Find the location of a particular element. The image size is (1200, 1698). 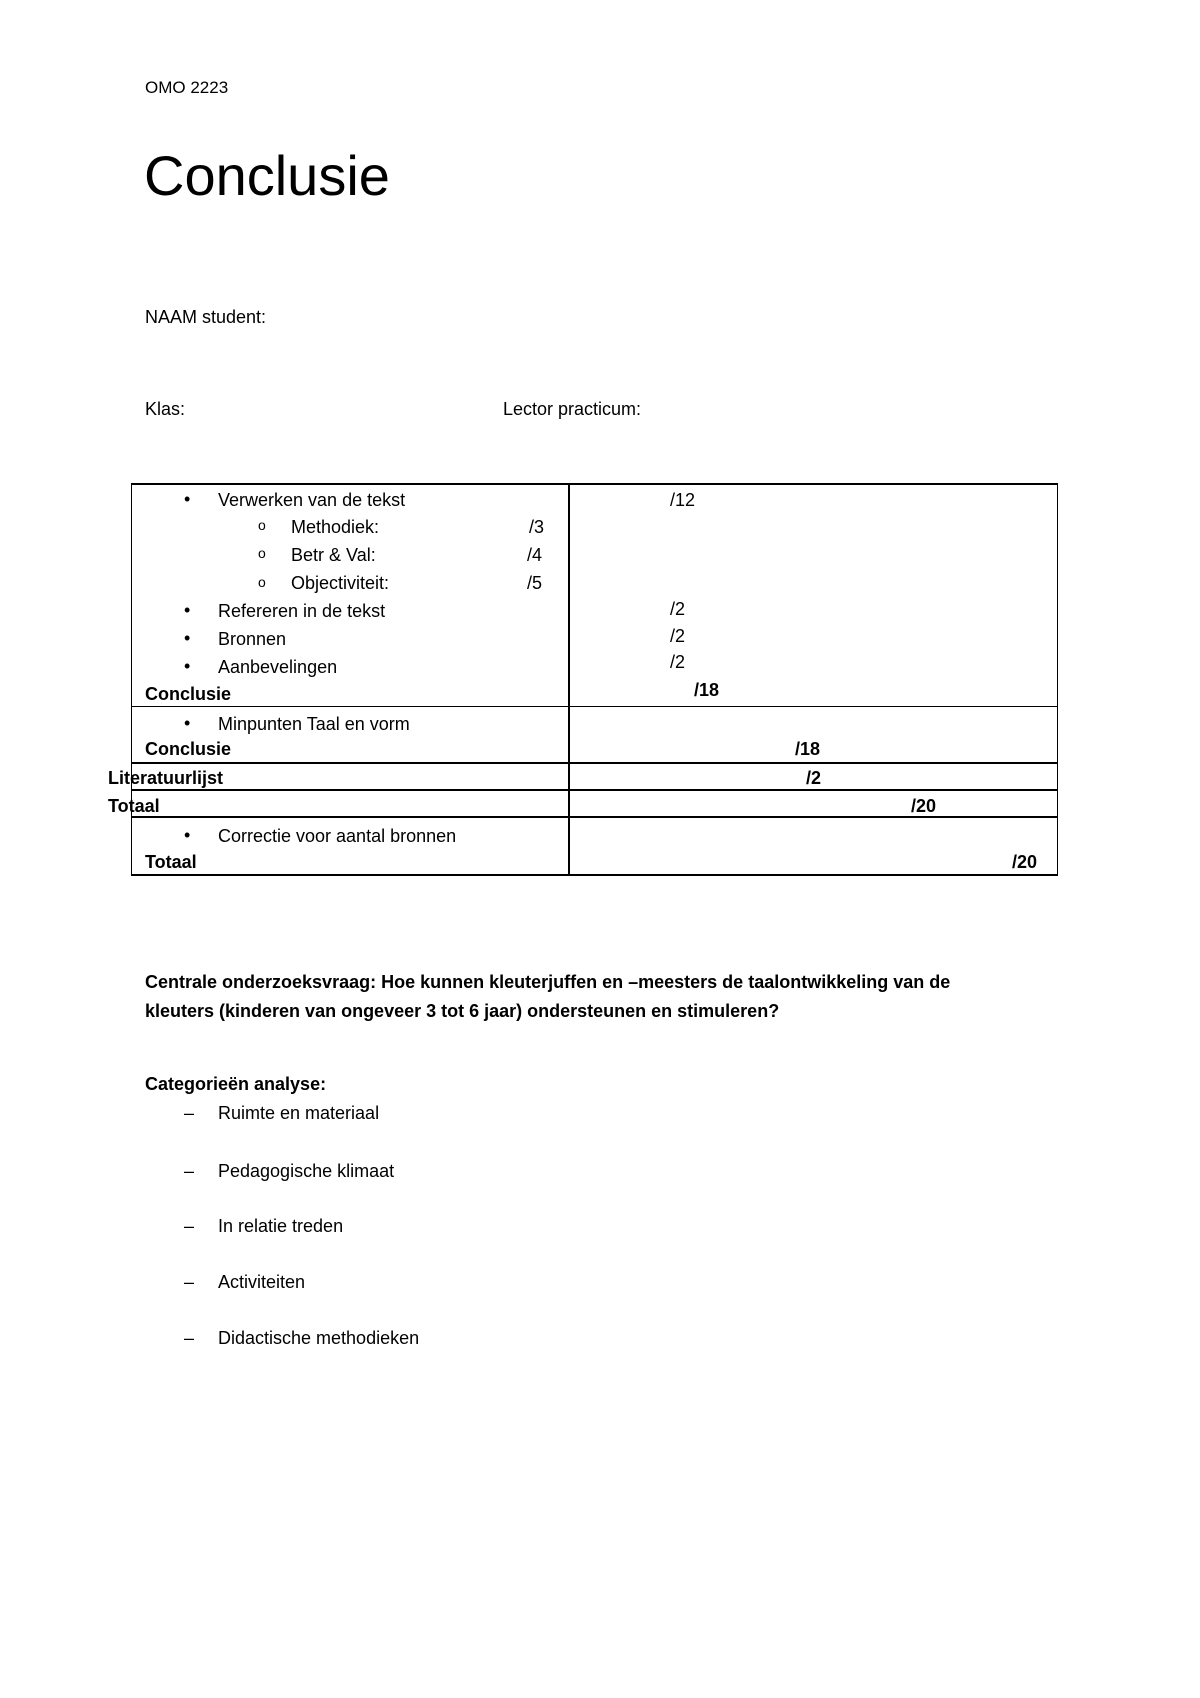

row-label: Refereren in de tekst is located at coordinates (302, 611).